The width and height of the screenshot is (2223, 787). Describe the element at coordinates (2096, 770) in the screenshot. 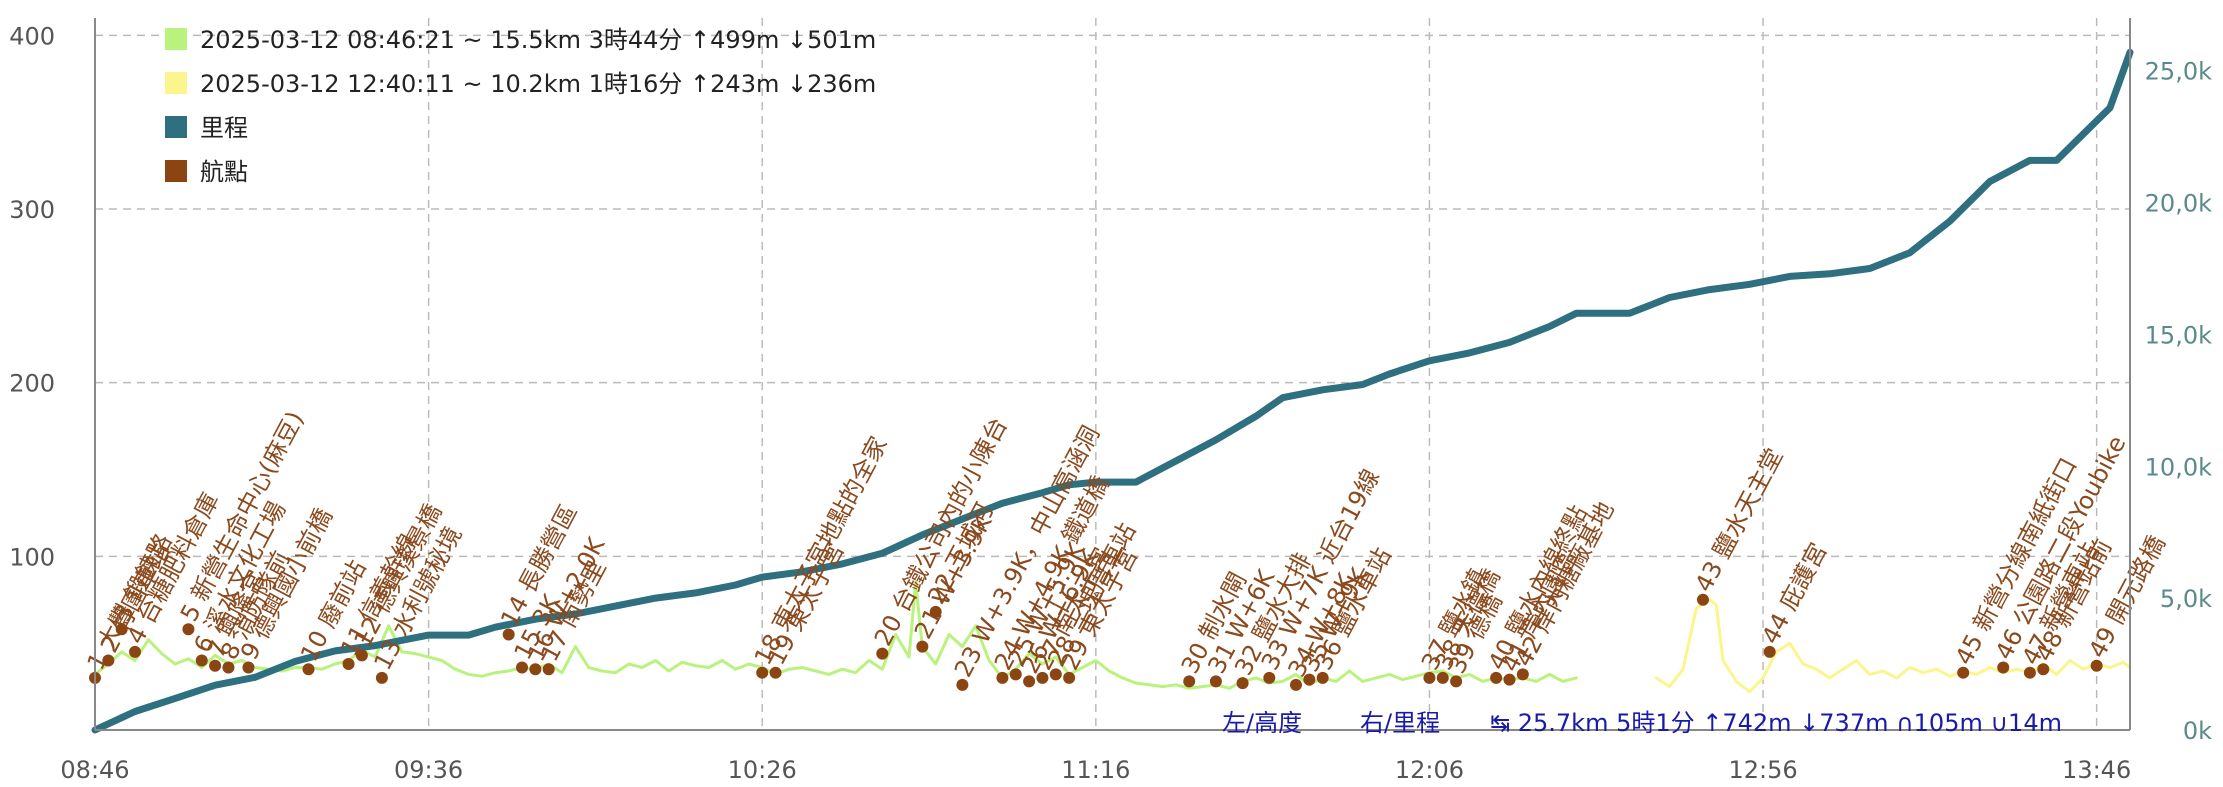

I see `x-tick-label: 13:46` at that location.